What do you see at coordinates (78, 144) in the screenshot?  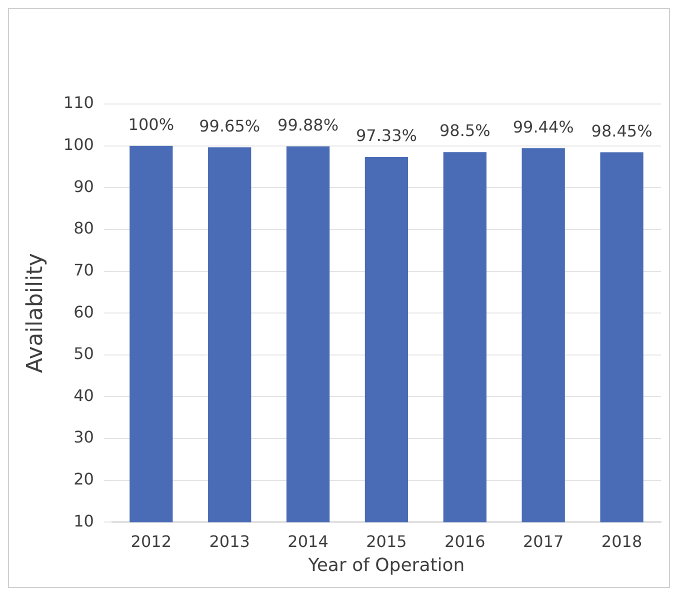 I see `y-tick-label: 100` at bounding box center [78, 144].